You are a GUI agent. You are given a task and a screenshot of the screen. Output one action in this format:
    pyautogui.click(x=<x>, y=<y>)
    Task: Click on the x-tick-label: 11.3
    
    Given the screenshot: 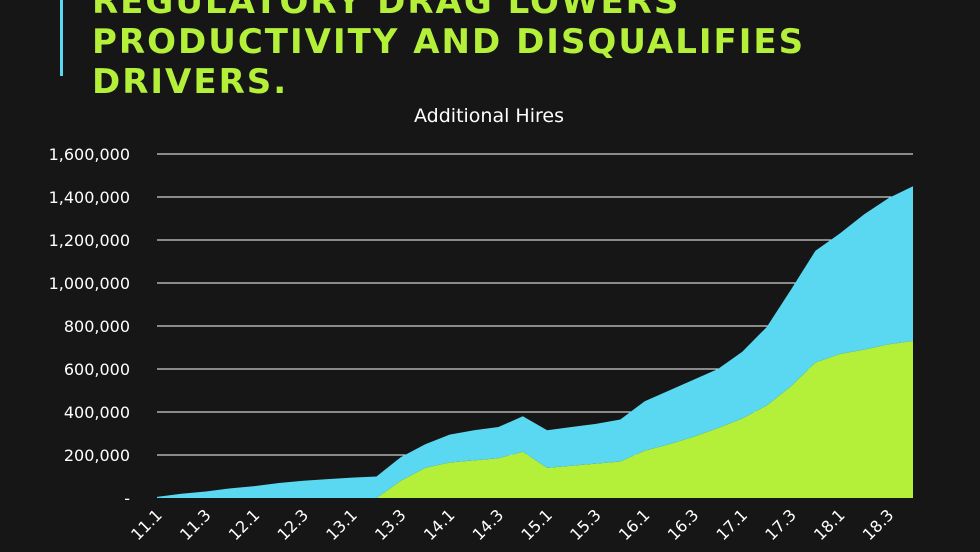 What is the action you would take?
    pyautogui.click(x=195, y=524)
    